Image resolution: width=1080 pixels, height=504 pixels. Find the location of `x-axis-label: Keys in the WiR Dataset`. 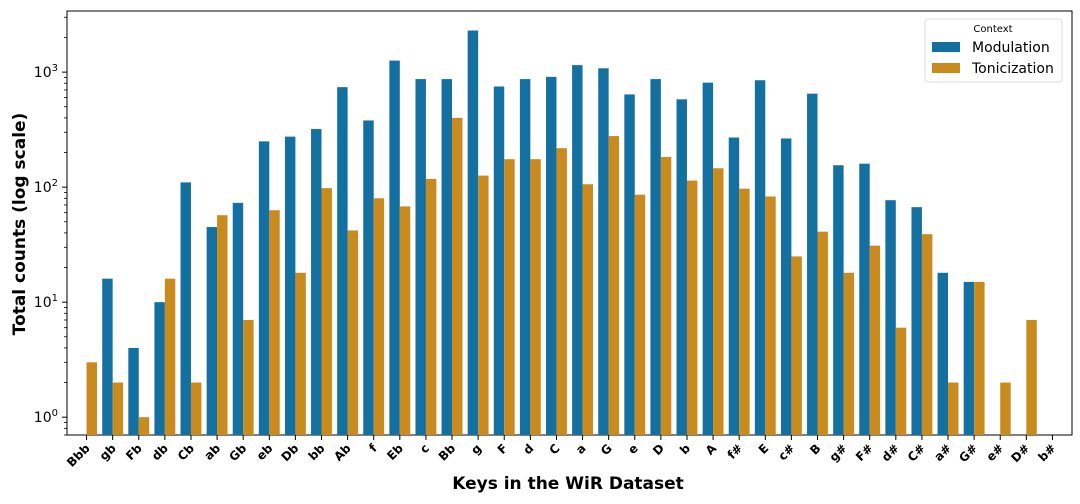

x-axis-label: Keys in the WiR Dataset is located at coordinates (568, 484).